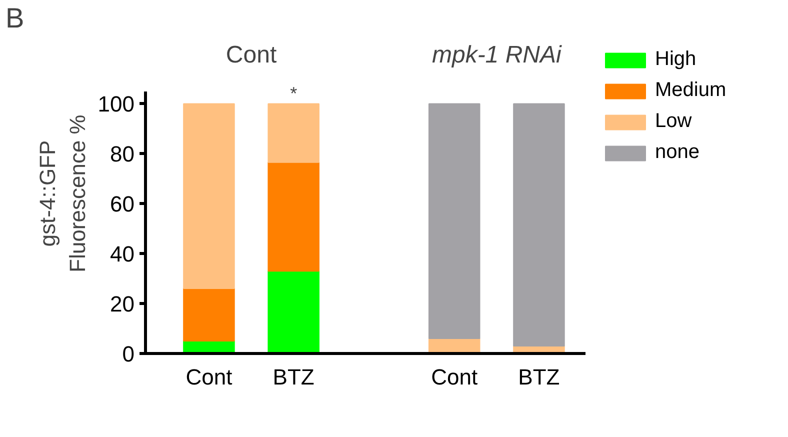  Describe the element at coordinates (15, 18) in the screenshot. I see `chart-title: B` at that location.